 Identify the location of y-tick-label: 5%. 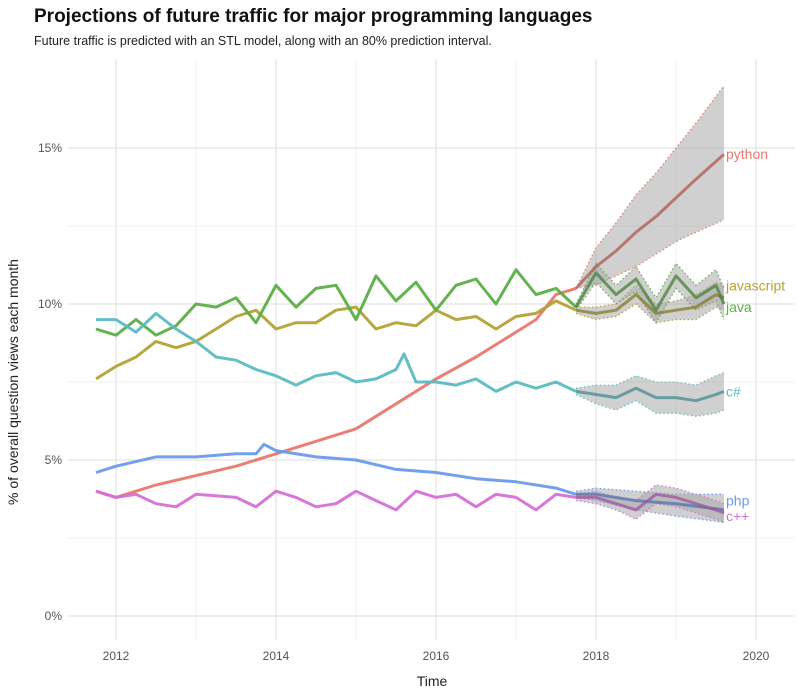
(54, 460).